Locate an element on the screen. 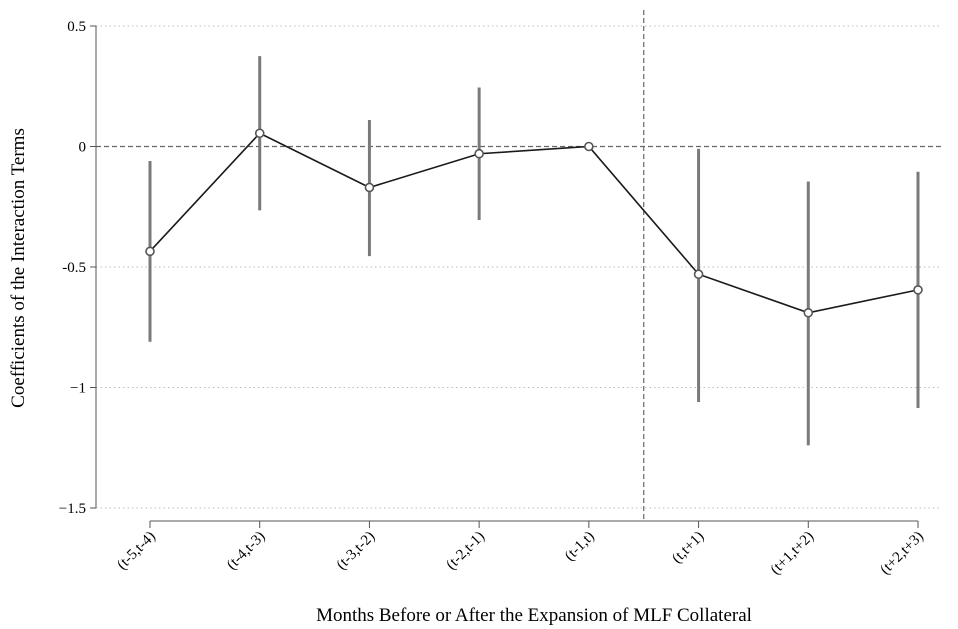  x-tick-label: (t+1,t+2) is located at coordinates (792, 553).